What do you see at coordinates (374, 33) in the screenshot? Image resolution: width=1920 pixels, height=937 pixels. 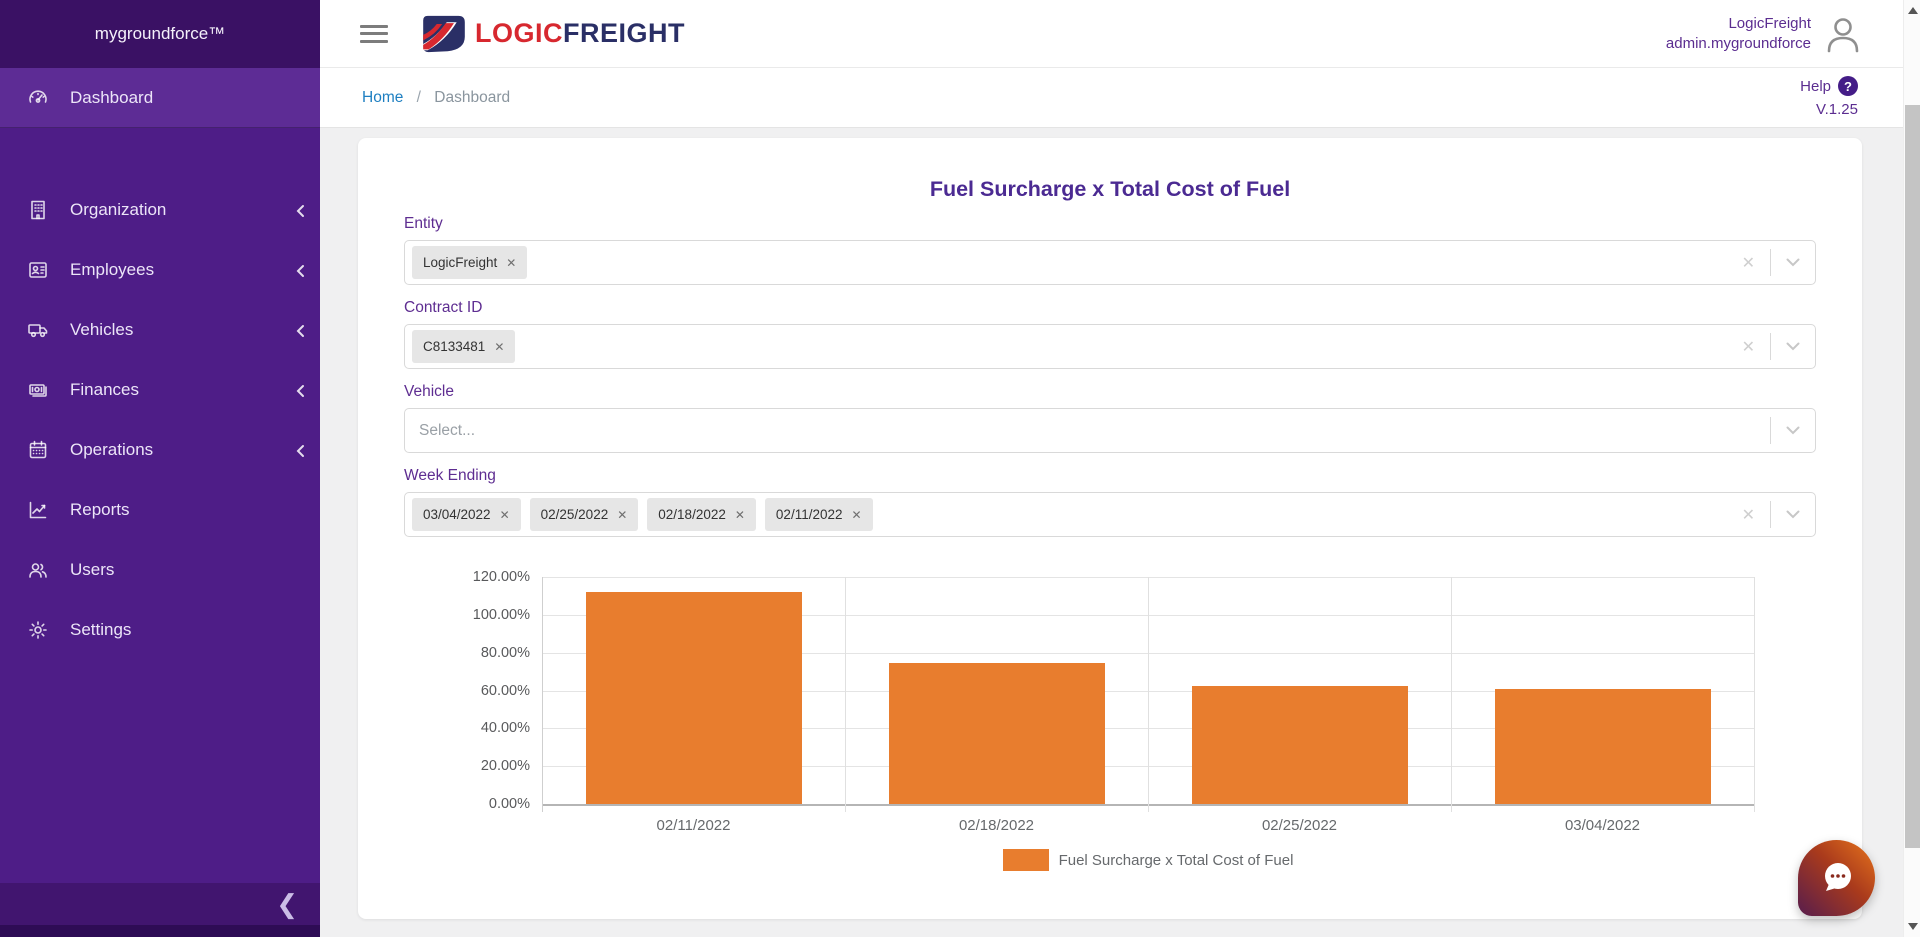 I see `hamburger-menu-icon` at bounding box center [374, 33].